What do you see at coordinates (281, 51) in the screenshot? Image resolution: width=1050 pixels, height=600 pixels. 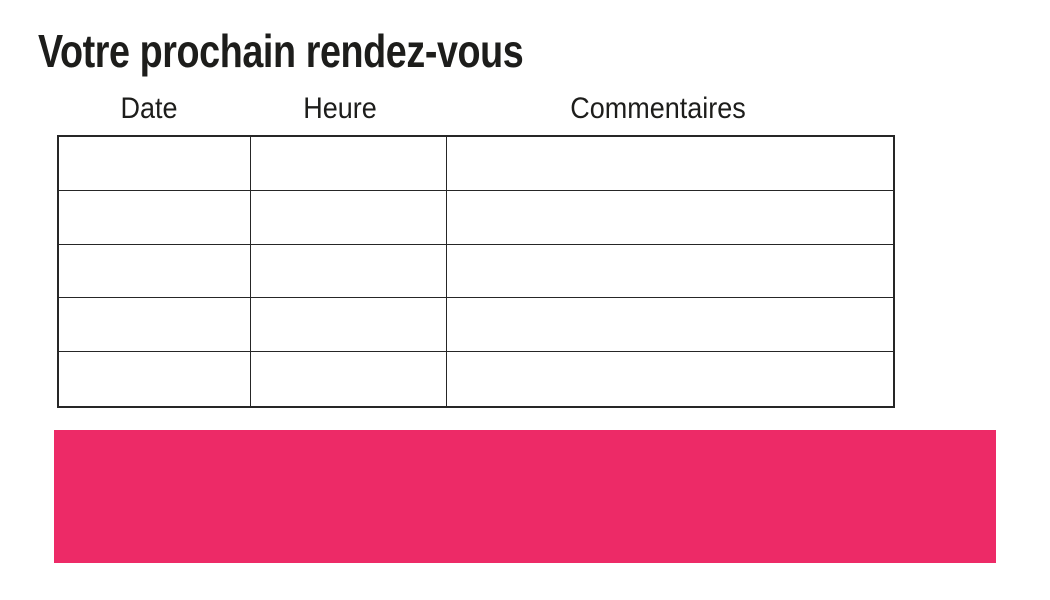 I see `page-title: Votre prochain rendez-vous` at bounding box center [281, 51].